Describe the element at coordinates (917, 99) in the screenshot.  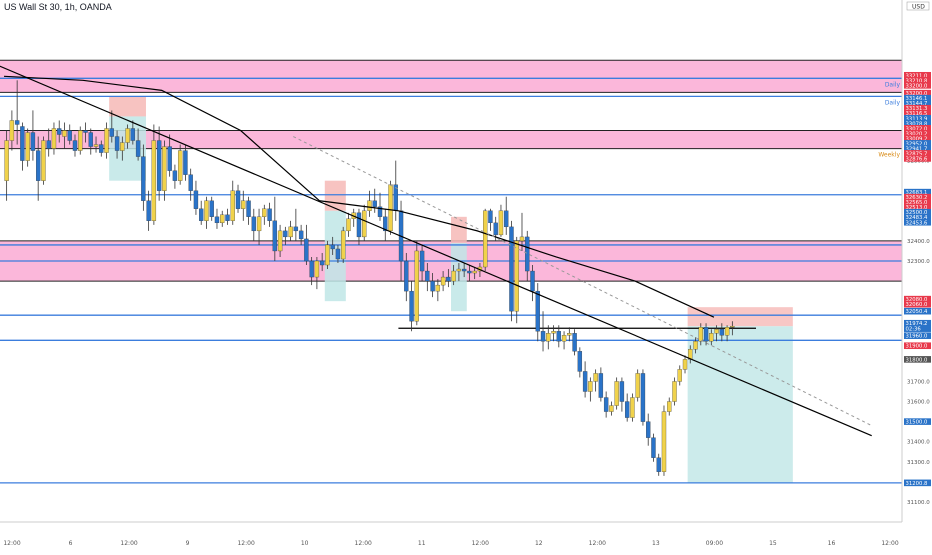
I see `price-label-text: 33146.1` at that location.